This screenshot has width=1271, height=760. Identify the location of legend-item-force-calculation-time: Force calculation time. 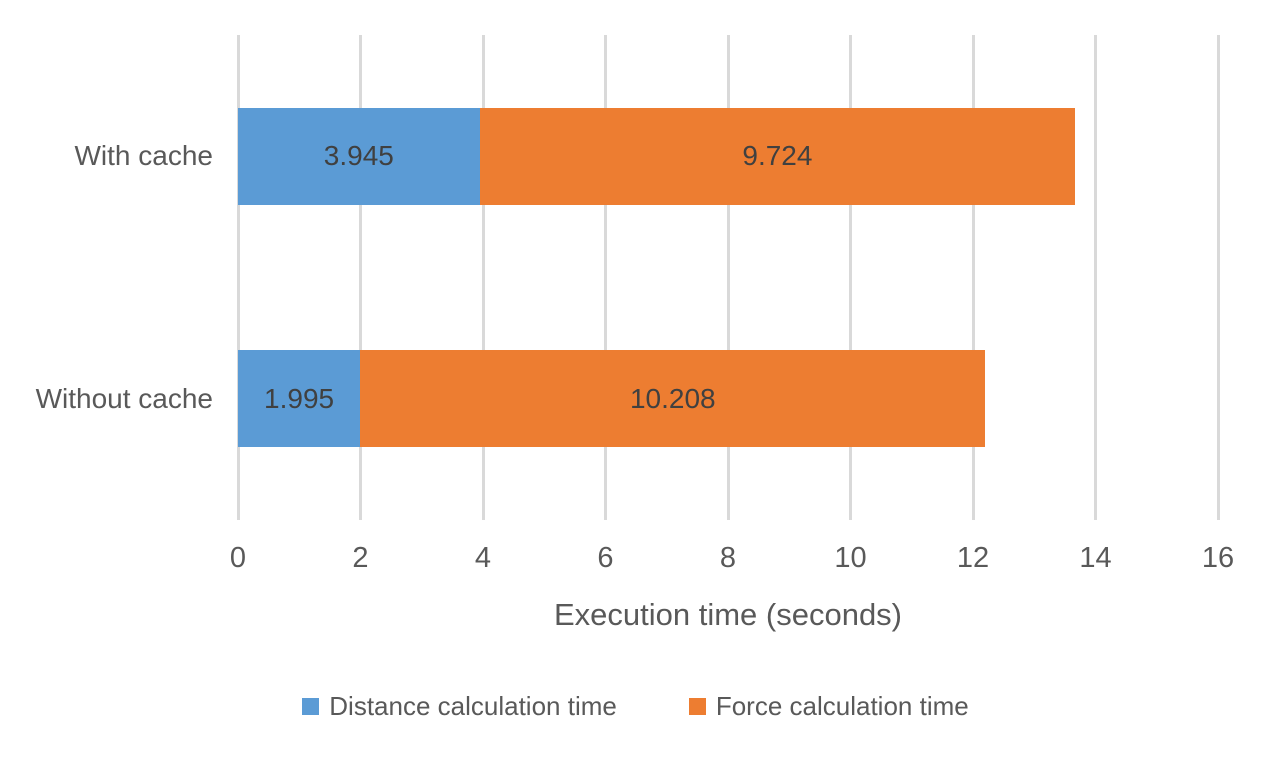
(828, 706).